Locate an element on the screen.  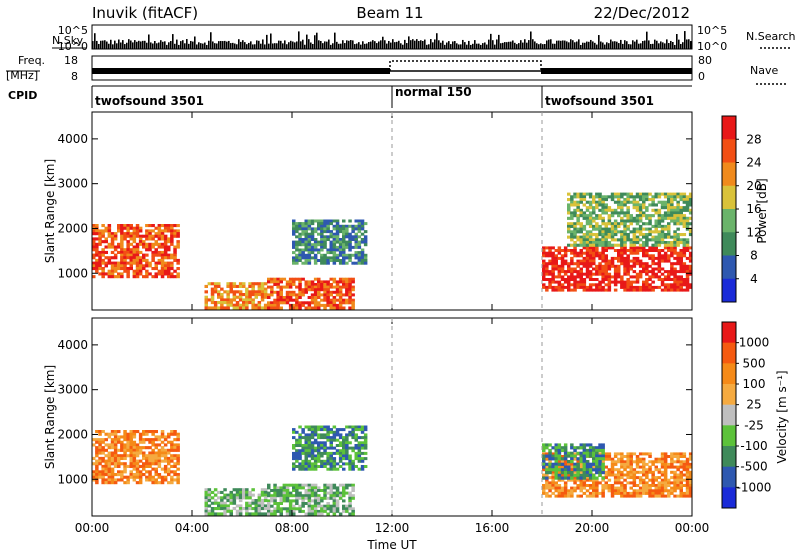
velocity-colorbar-label: Velocity [m s⁻¹] is located at coordinates (782, 416).